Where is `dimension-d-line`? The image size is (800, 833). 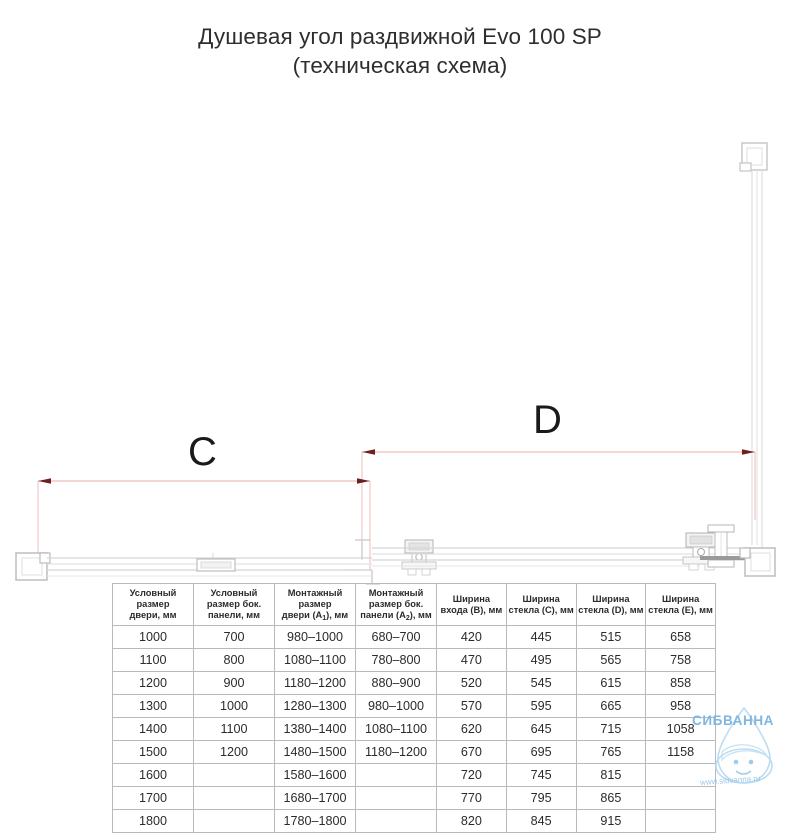
dimension-d-line is located at coordinates (558, 452).